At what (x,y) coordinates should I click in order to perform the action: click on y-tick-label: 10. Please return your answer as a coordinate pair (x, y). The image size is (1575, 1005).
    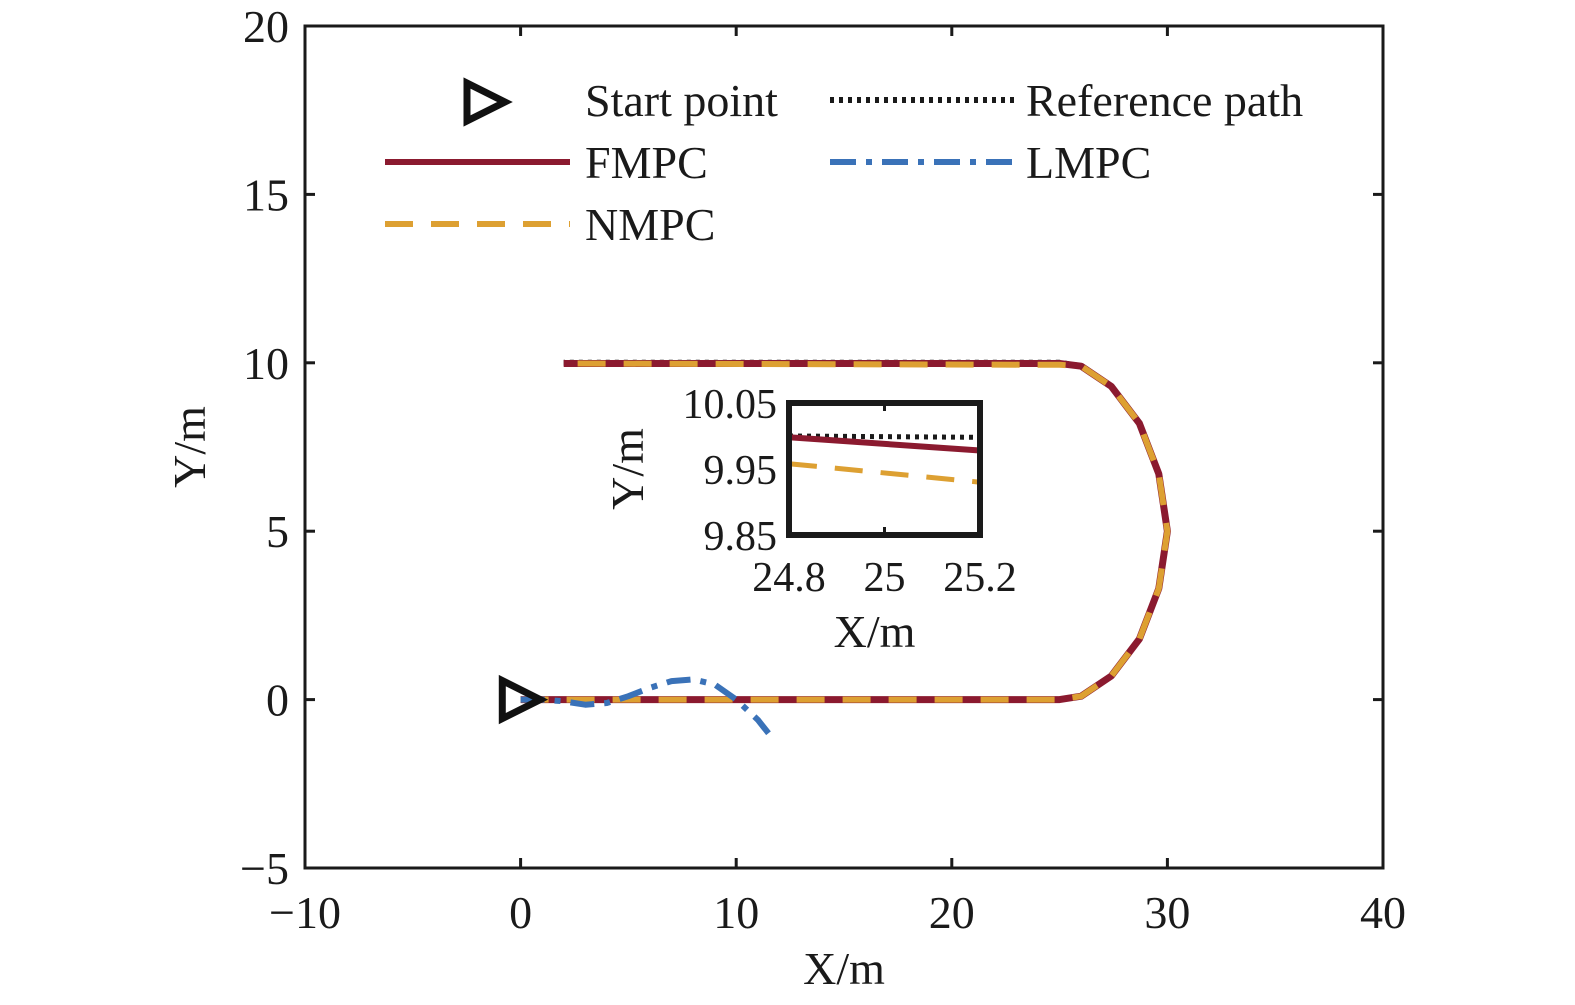
    Looking at the image, I should click on (266, 363).